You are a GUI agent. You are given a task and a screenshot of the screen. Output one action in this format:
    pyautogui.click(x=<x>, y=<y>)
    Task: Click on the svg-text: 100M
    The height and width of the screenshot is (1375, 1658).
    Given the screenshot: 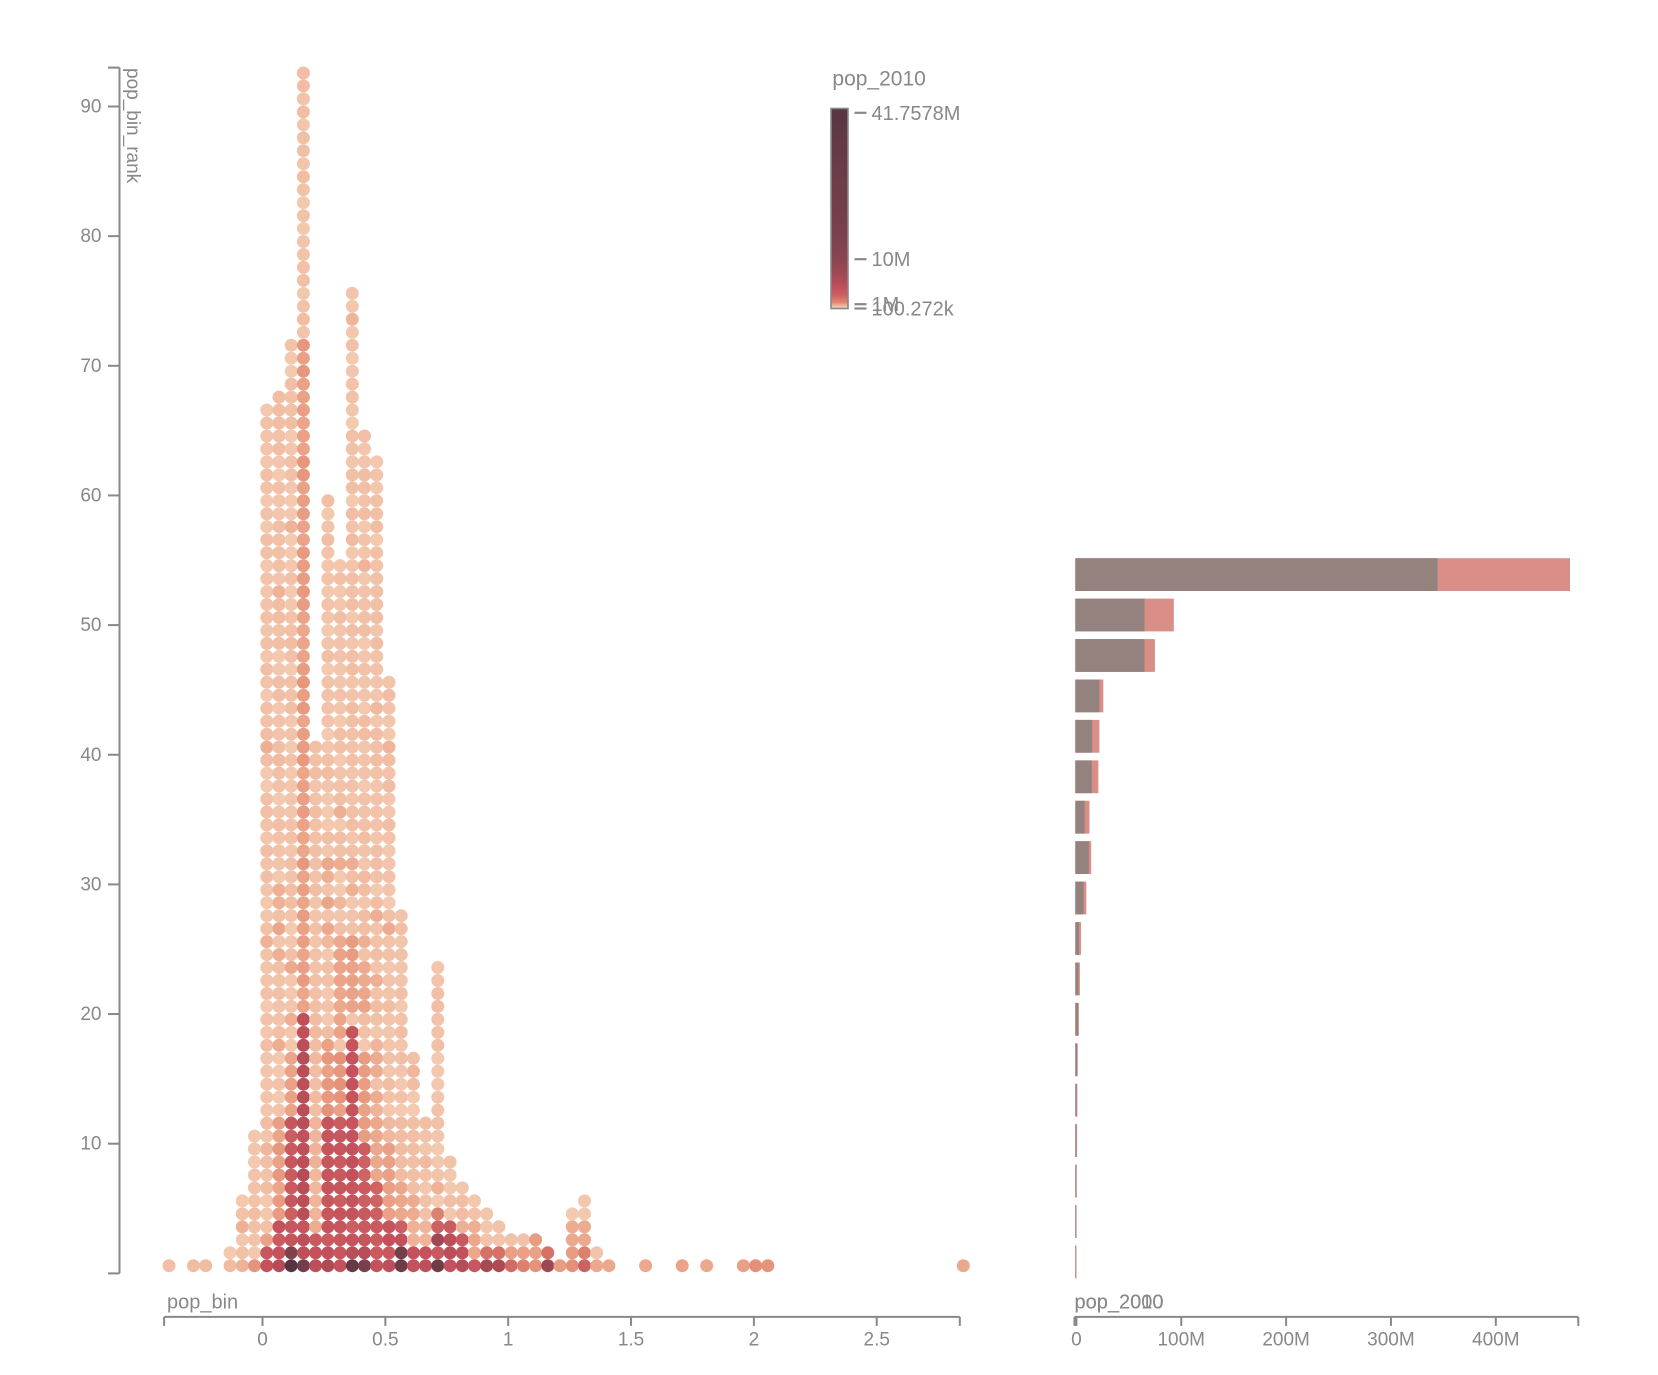 What is the action you would take?
    pyautogui.click(x=1181, y=1340)
    